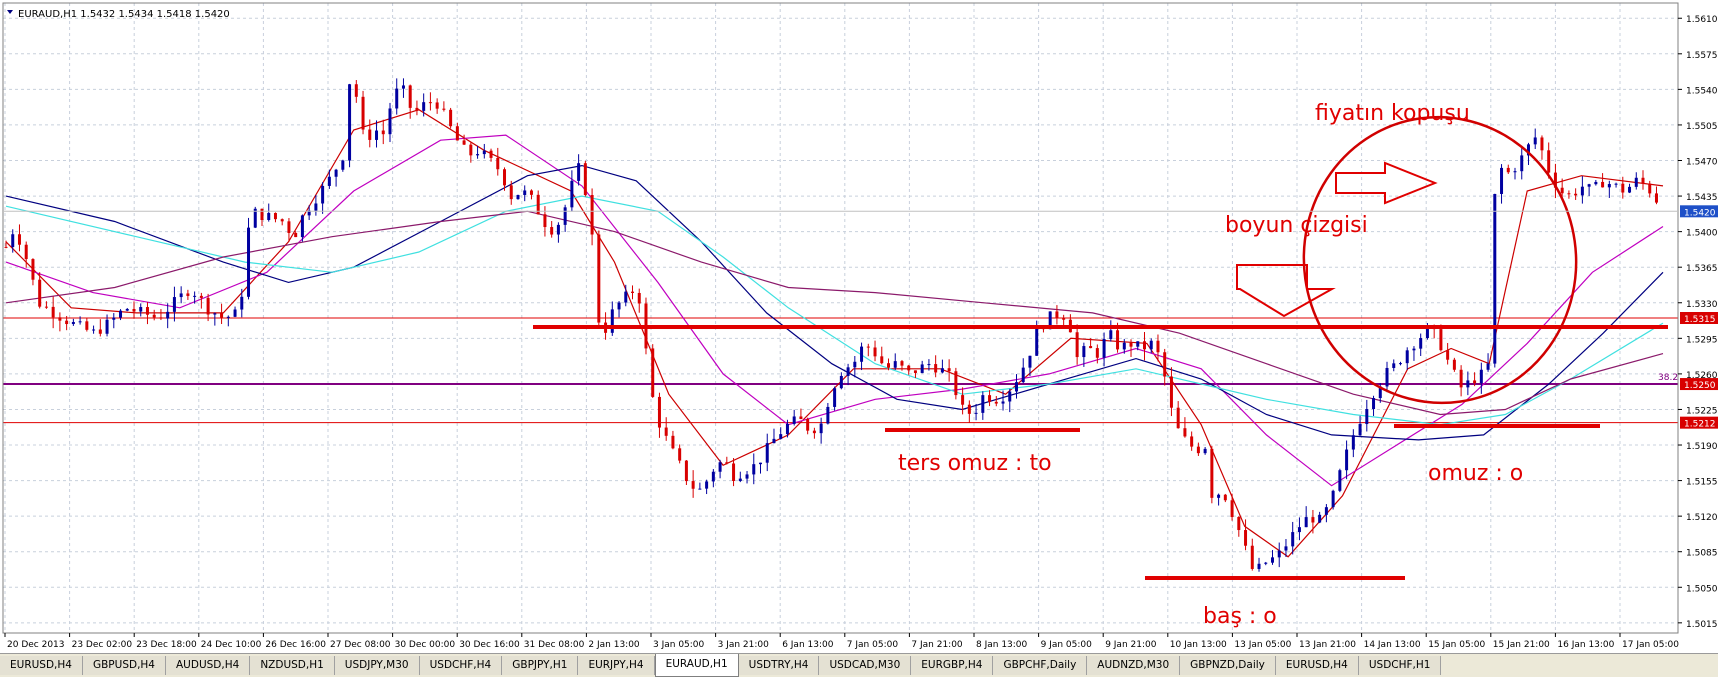 This screenshot has width=1718, height=677. What do you see at coordinates (696, 665) in the screenshot?
I see `tab-euraud-h1: EURAUD,H1` at bounding box center [696, 665].